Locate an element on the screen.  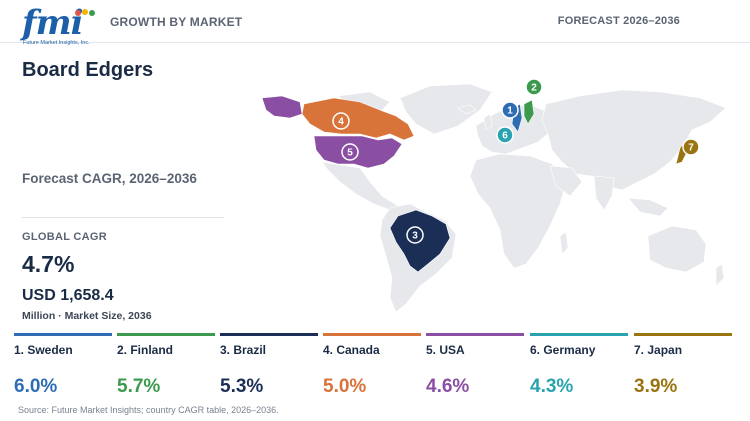
marker-6: 6 is located at coordinates (505, 135).